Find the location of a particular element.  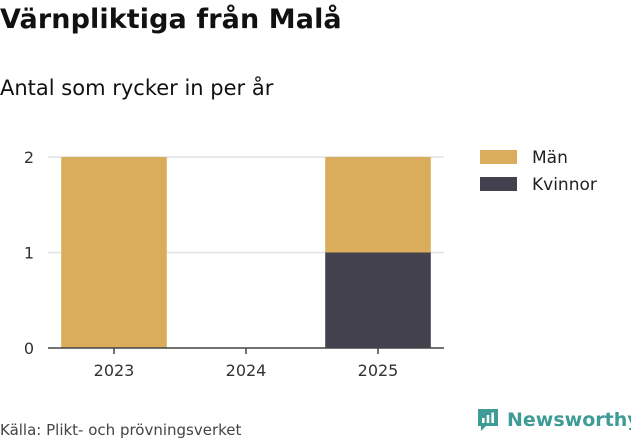

bar-män-2023 is located at coordinates (114, 252).